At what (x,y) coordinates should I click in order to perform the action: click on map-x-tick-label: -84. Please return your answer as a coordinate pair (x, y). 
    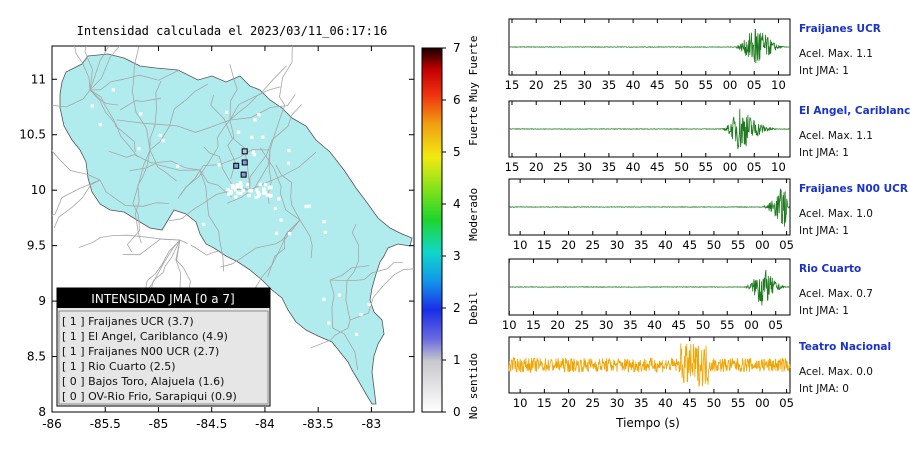
    Looking at the image, I should click on (265, 424).